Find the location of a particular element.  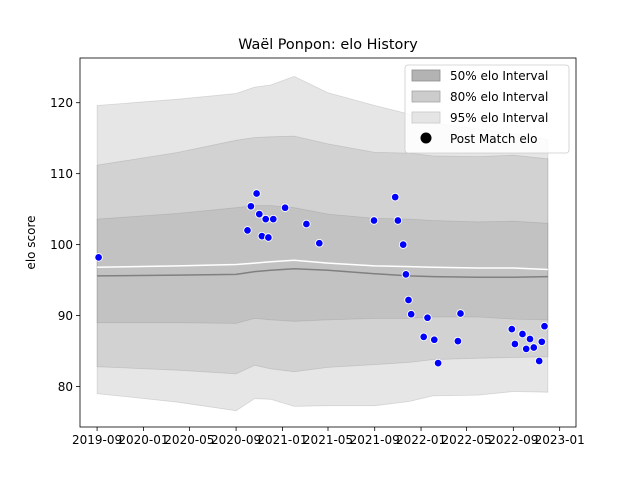

y-tick-label: 80 is located at coordinates (65, 387).